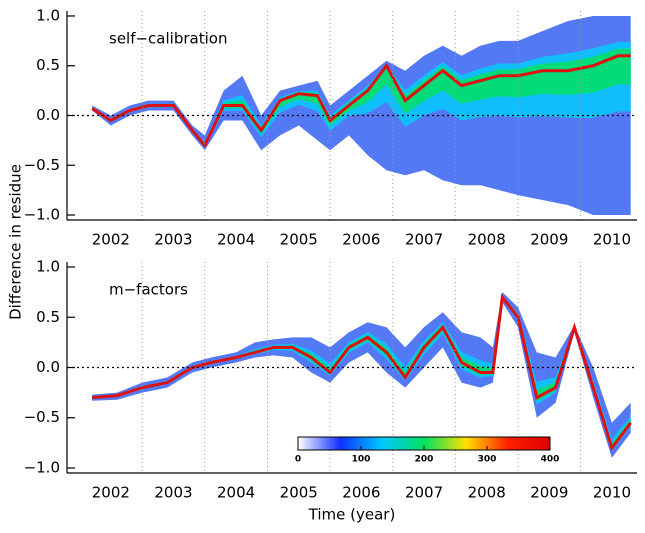 This screenshot has height=533, width=645. What do you see at coordinates (298, 460) in the screenshot?
I see `colorbar-tick-label: 0` at bounding box center [298, 460].